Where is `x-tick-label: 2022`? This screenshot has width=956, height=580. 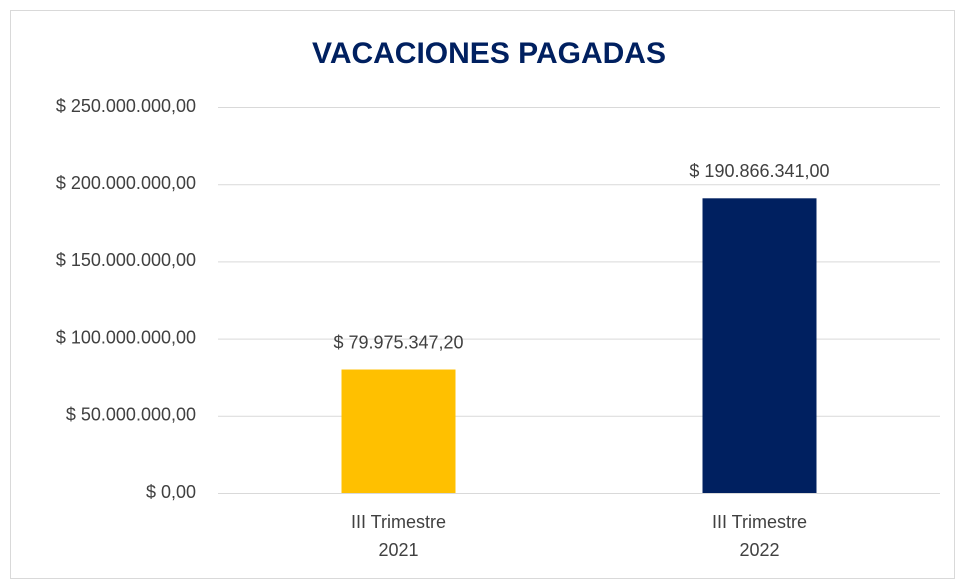 x-tick-label: 2022 is located at coordinates (759, 550).